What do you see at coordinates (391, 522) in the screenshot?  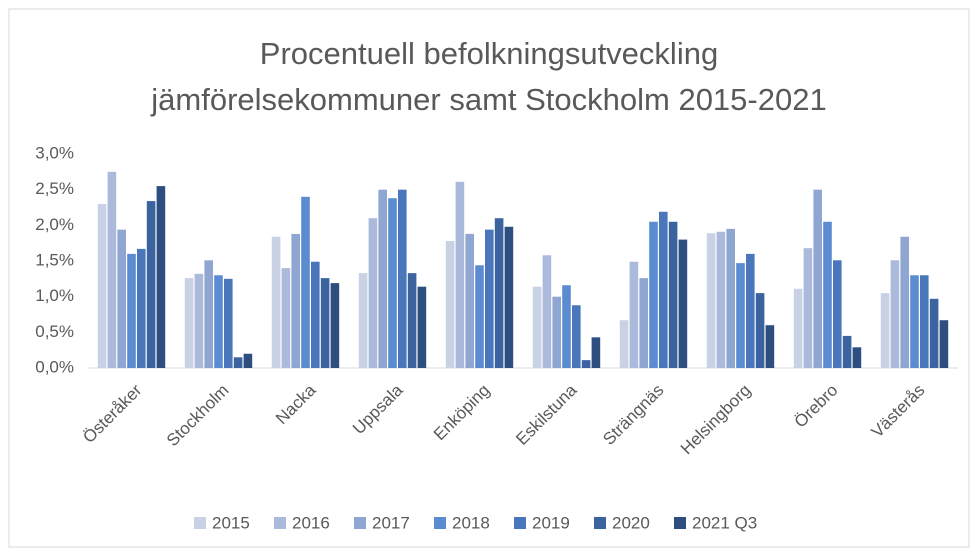 I see `legend-label: 2017` at bounding box center [391, 522].